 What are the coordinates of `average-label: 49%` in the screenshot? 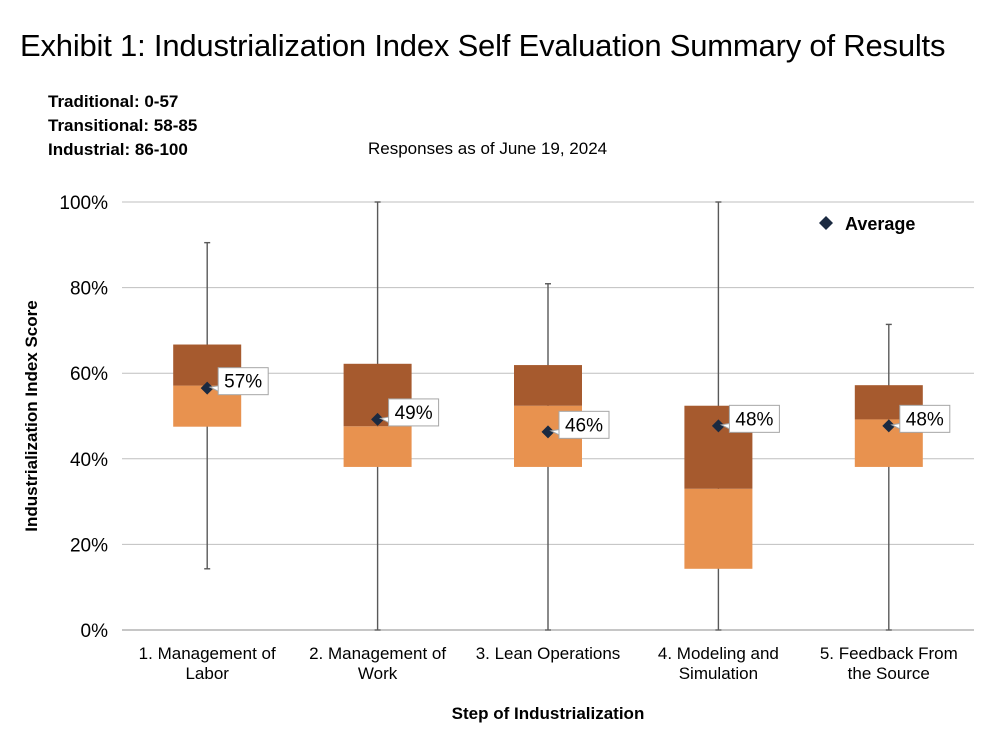 It's located at (414, 413).